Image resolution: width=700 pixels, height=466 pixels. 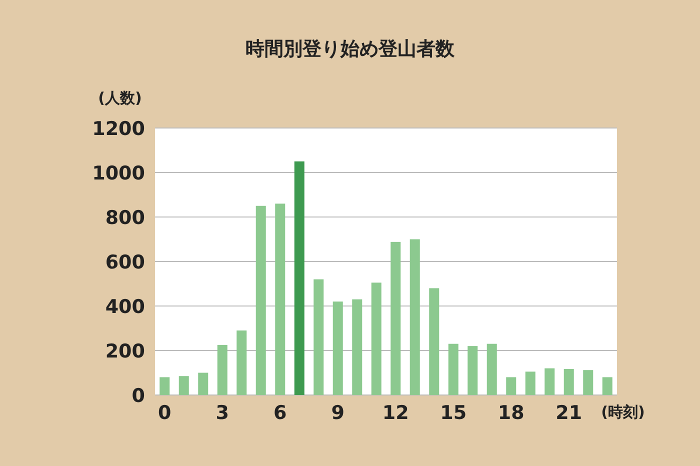 I want to click on x-tick-label: 18, so click(x=511, y=413).